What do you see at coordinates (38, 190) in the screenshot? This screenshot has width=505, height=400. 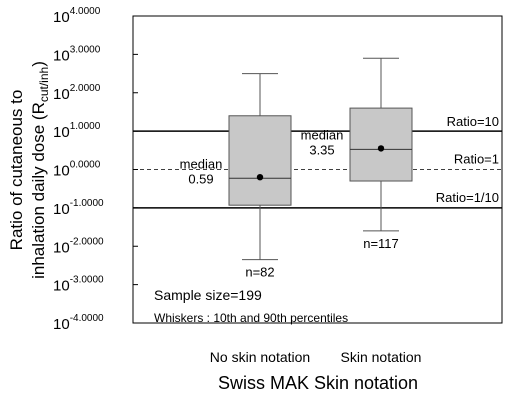 I see `y-axis-label-line2-main: inhalation daily dose (R` at bounding box center [38, 190].